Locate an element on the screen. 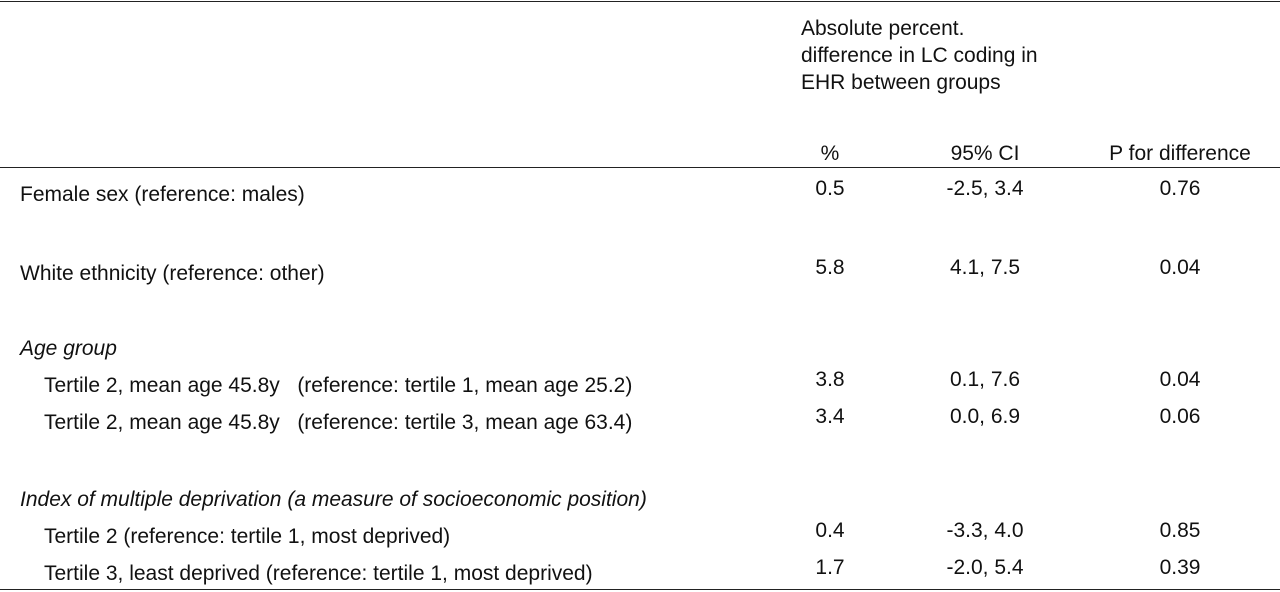 The height and width of the screenshot is (592, 1280). column-header-p: P for difference is located at coordinates (1180, 153).